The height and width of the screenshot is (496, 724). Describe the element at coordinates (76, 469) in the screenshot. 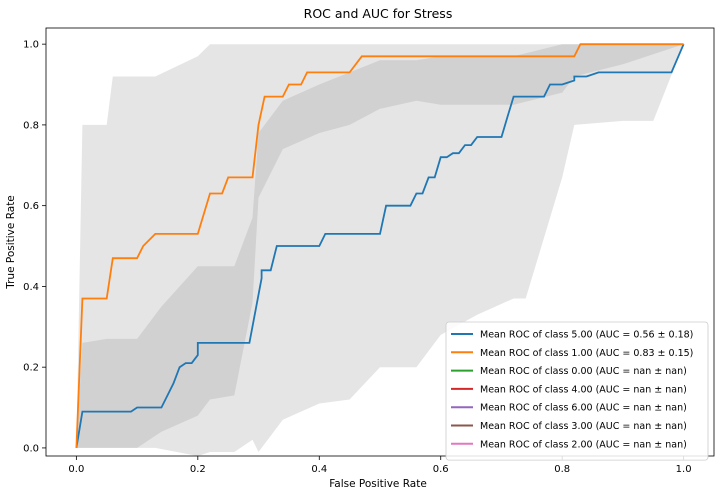

I see `x-tick-label: 0.0` at that location.